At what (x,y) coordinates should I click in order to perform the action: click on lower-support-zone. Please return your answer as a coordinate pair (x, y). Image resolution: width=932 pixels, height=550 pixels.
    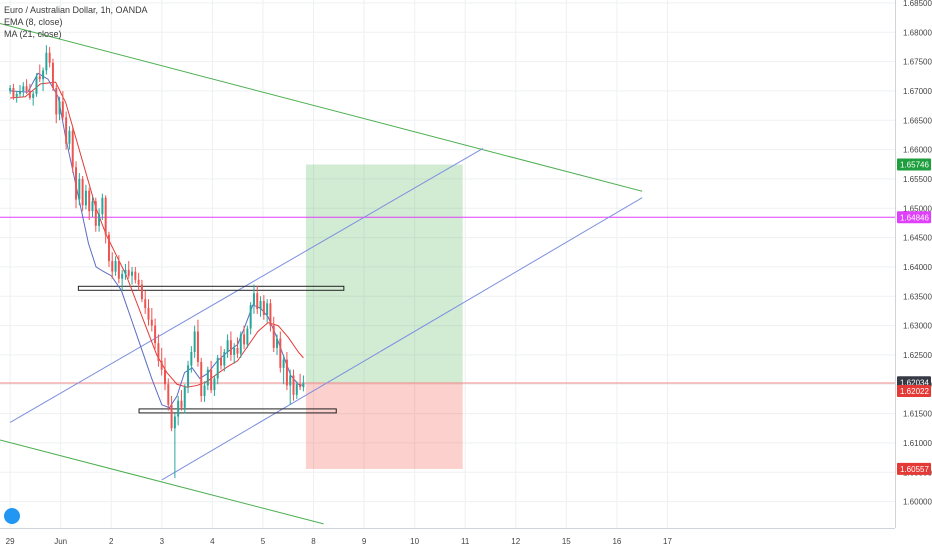
    Looking at the image, I should click on (237, 411).